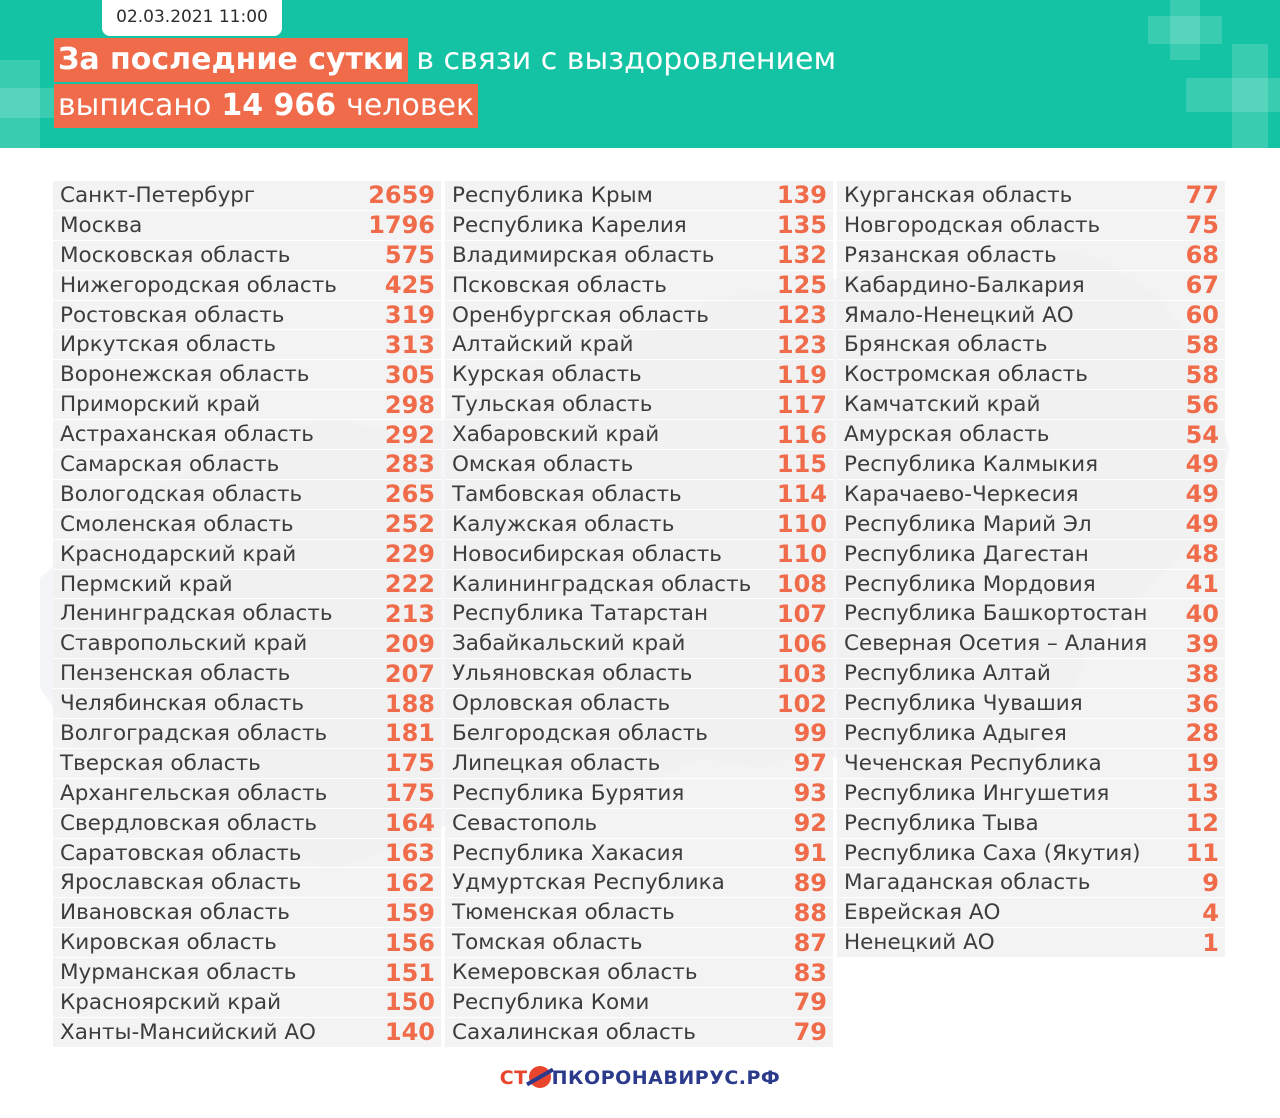 The image size is (1280, 1118). What do you see at coordinates (543, 345) in the screenshot?
I see `region-name: Алтайский край` at bounding box center [543, 345].